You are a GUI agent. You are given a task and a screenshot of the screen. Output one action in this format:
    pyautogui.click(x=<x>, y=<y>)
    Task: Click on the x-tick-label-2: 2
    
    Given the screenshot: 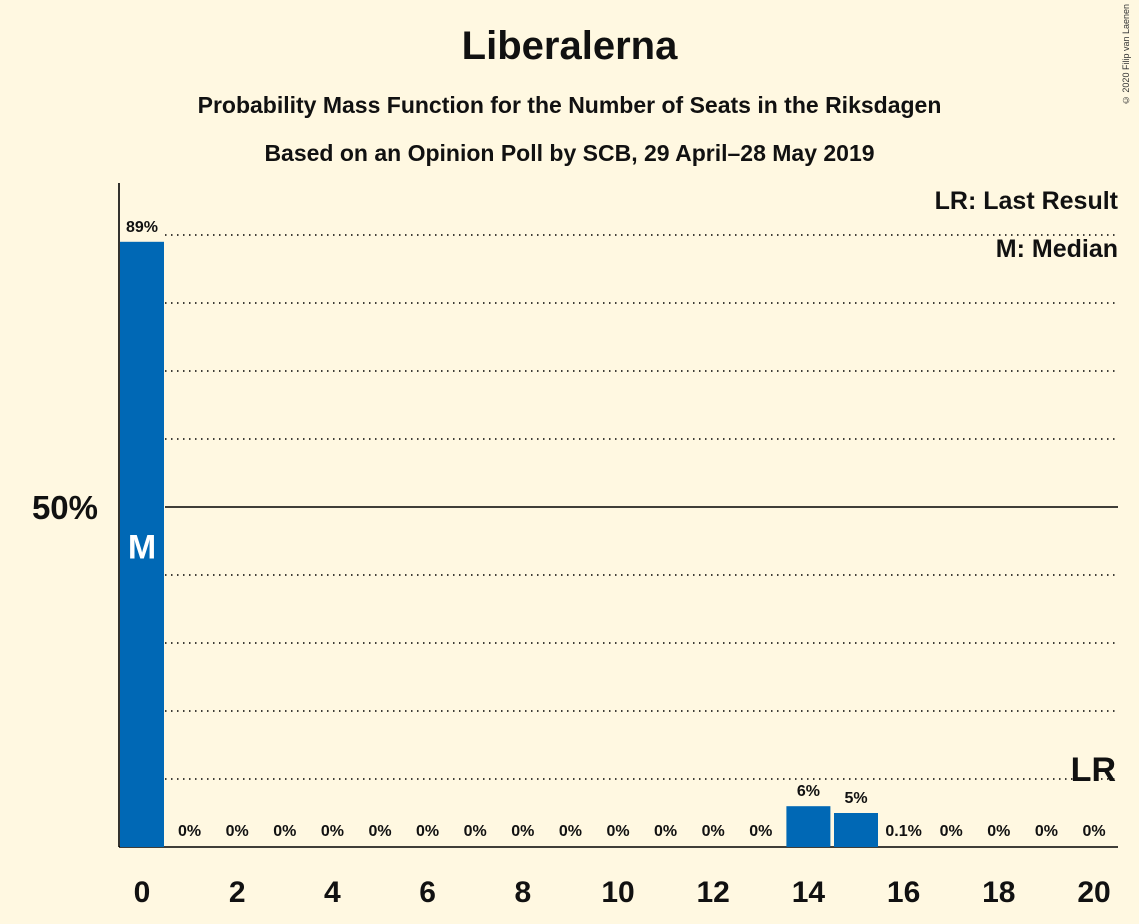 What is the action you would take?
    pyautogui.click(x=237, y=892)
    